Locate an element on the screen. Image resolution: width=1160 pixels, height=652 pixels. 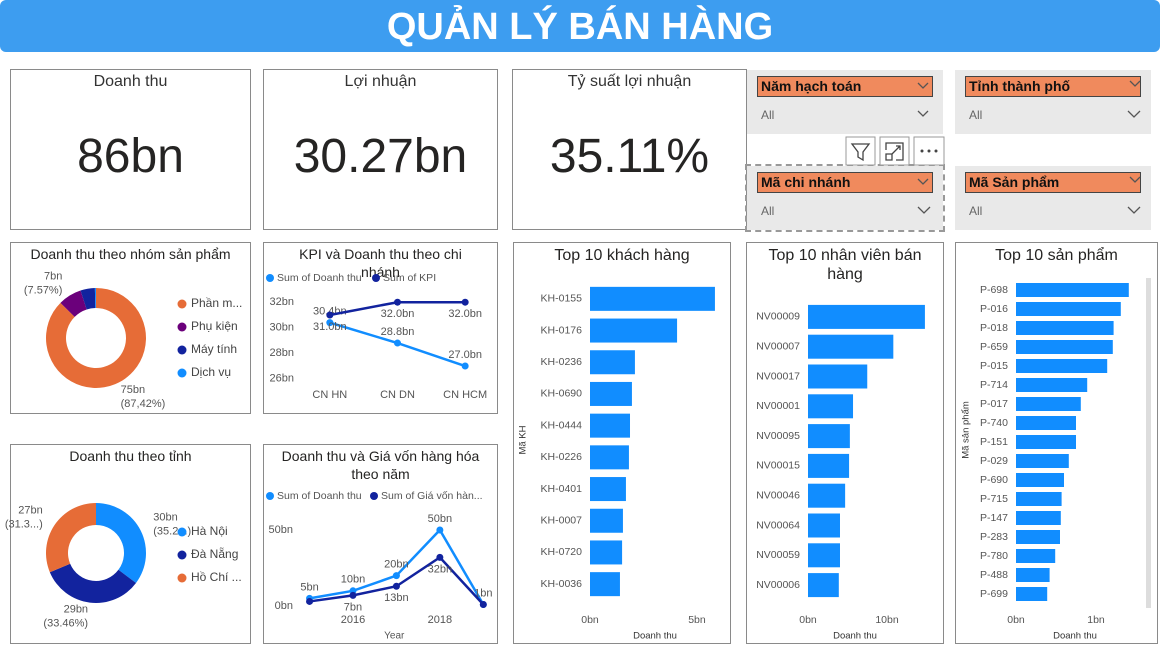
slicer-label: Mã chi nhánh is located at coordinates (845, 182).